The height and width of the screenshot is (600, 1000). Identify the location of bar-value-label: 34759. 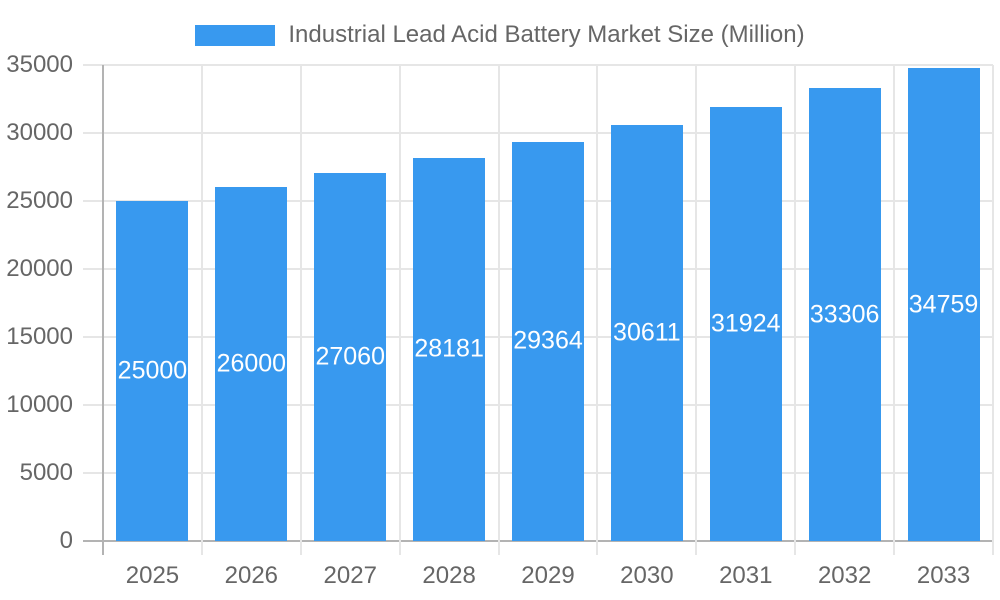
(943, 304).